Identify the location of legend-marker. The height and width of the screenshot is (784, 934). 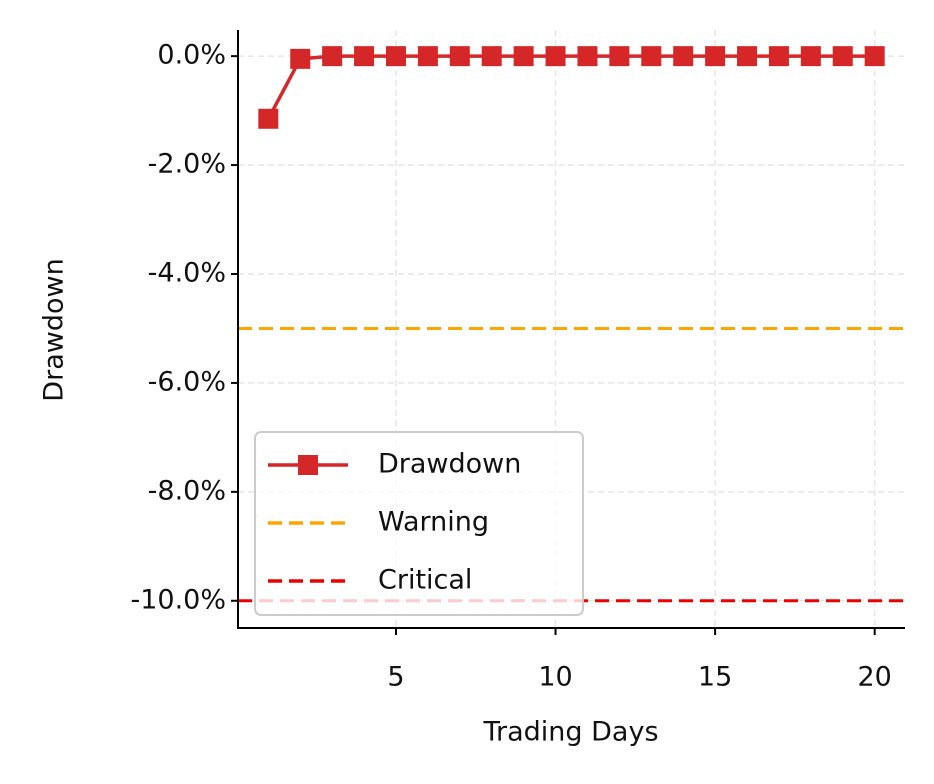
(308, 465).